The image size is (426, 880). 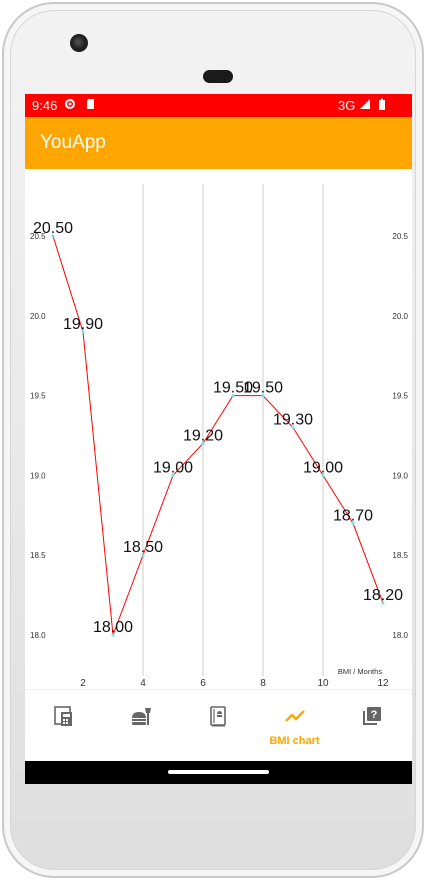 I want to click on x-axis-label: BMI / Months, so click(x=360, y=671).